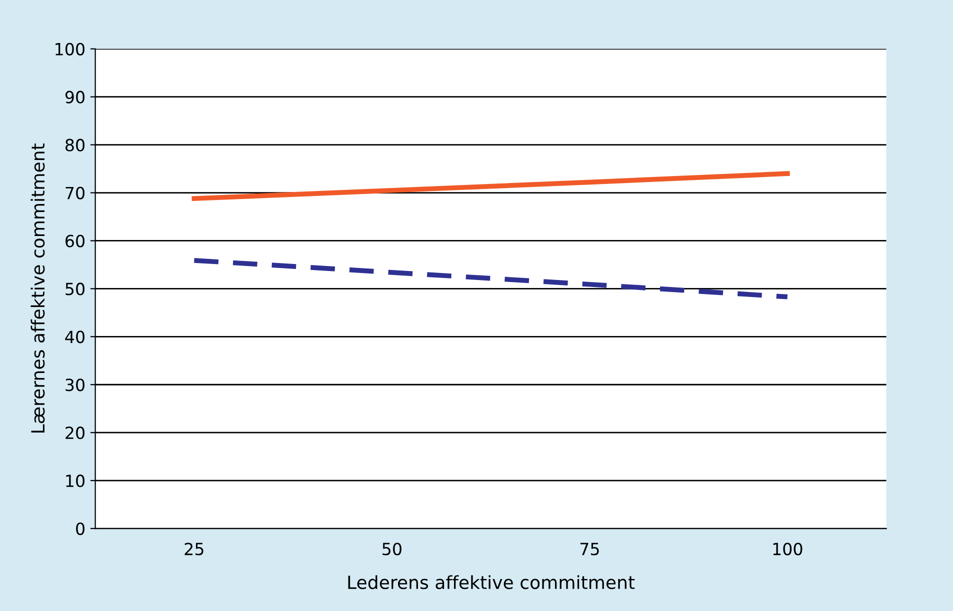 This screenshot has width=953, height=611. Describe the element at coordinates (491, 582) in the screenshot. I see `x-axis-title: Lederens affektive commitment` at that location.